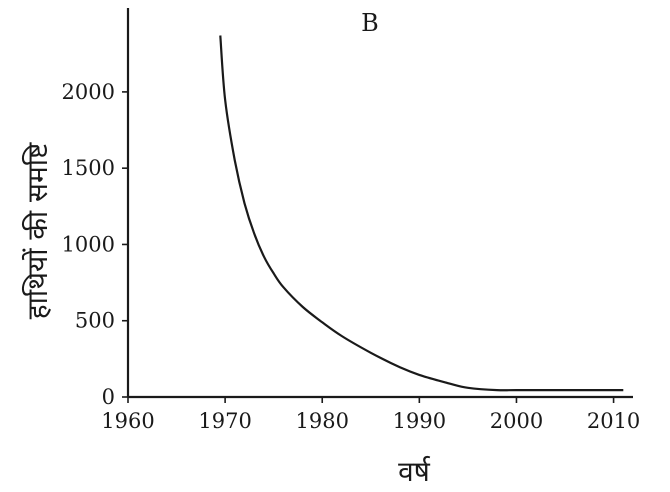 This screenshot has height=492, width=670. I want to click on x-axis-label: वर्ष, so click(414, 471).